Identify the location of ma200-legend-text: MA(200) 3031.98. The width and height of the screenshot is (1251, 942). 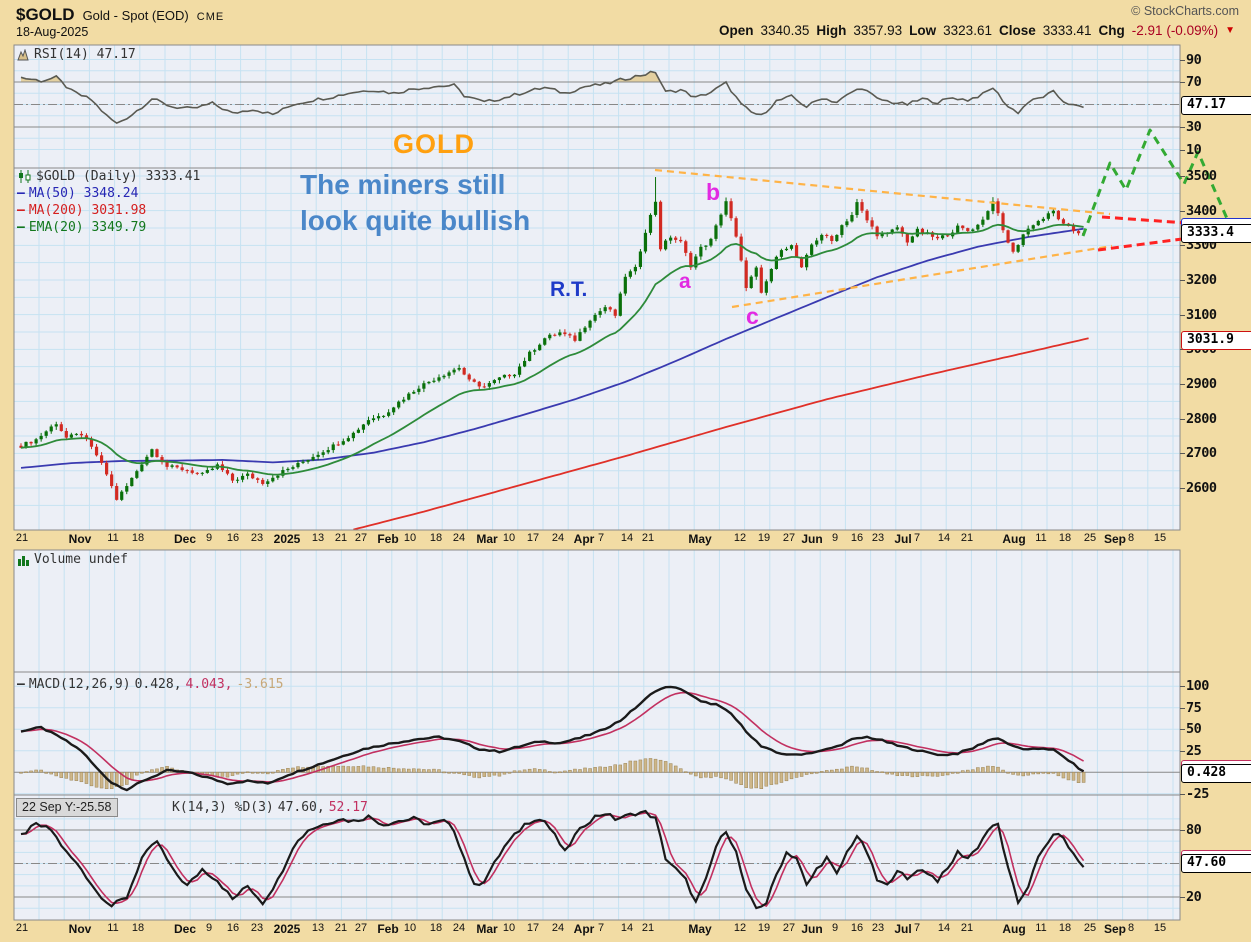
(87, 210).